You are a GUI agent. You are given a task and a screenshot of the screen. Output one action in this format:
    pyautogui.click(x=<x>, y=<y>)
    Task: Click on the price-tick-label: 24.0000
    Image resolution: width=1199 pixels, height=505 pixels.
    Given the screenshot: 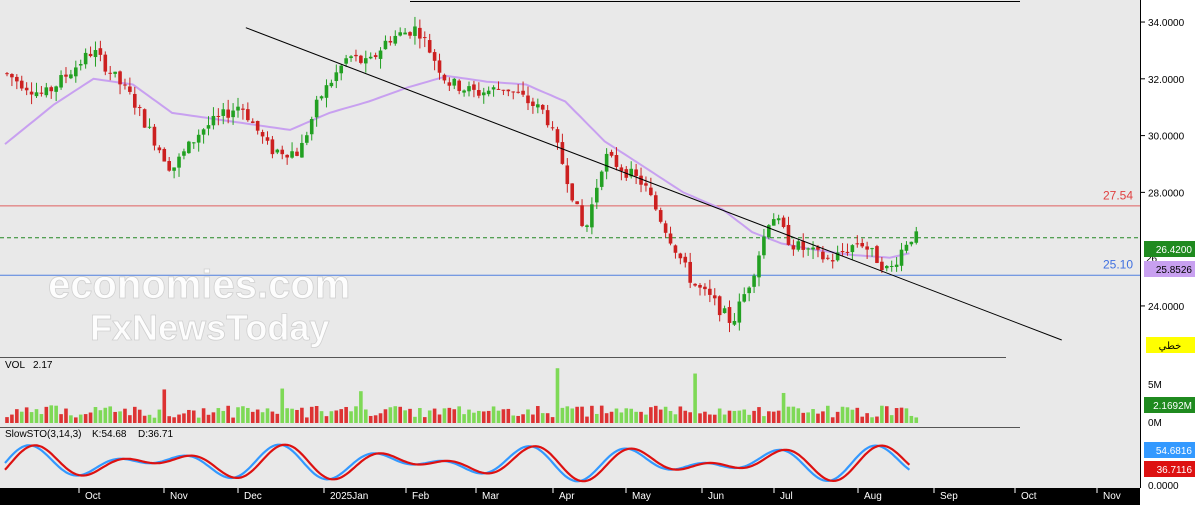 What is the action you would take?
    pyautogui.click(x=1166, y=307)
    